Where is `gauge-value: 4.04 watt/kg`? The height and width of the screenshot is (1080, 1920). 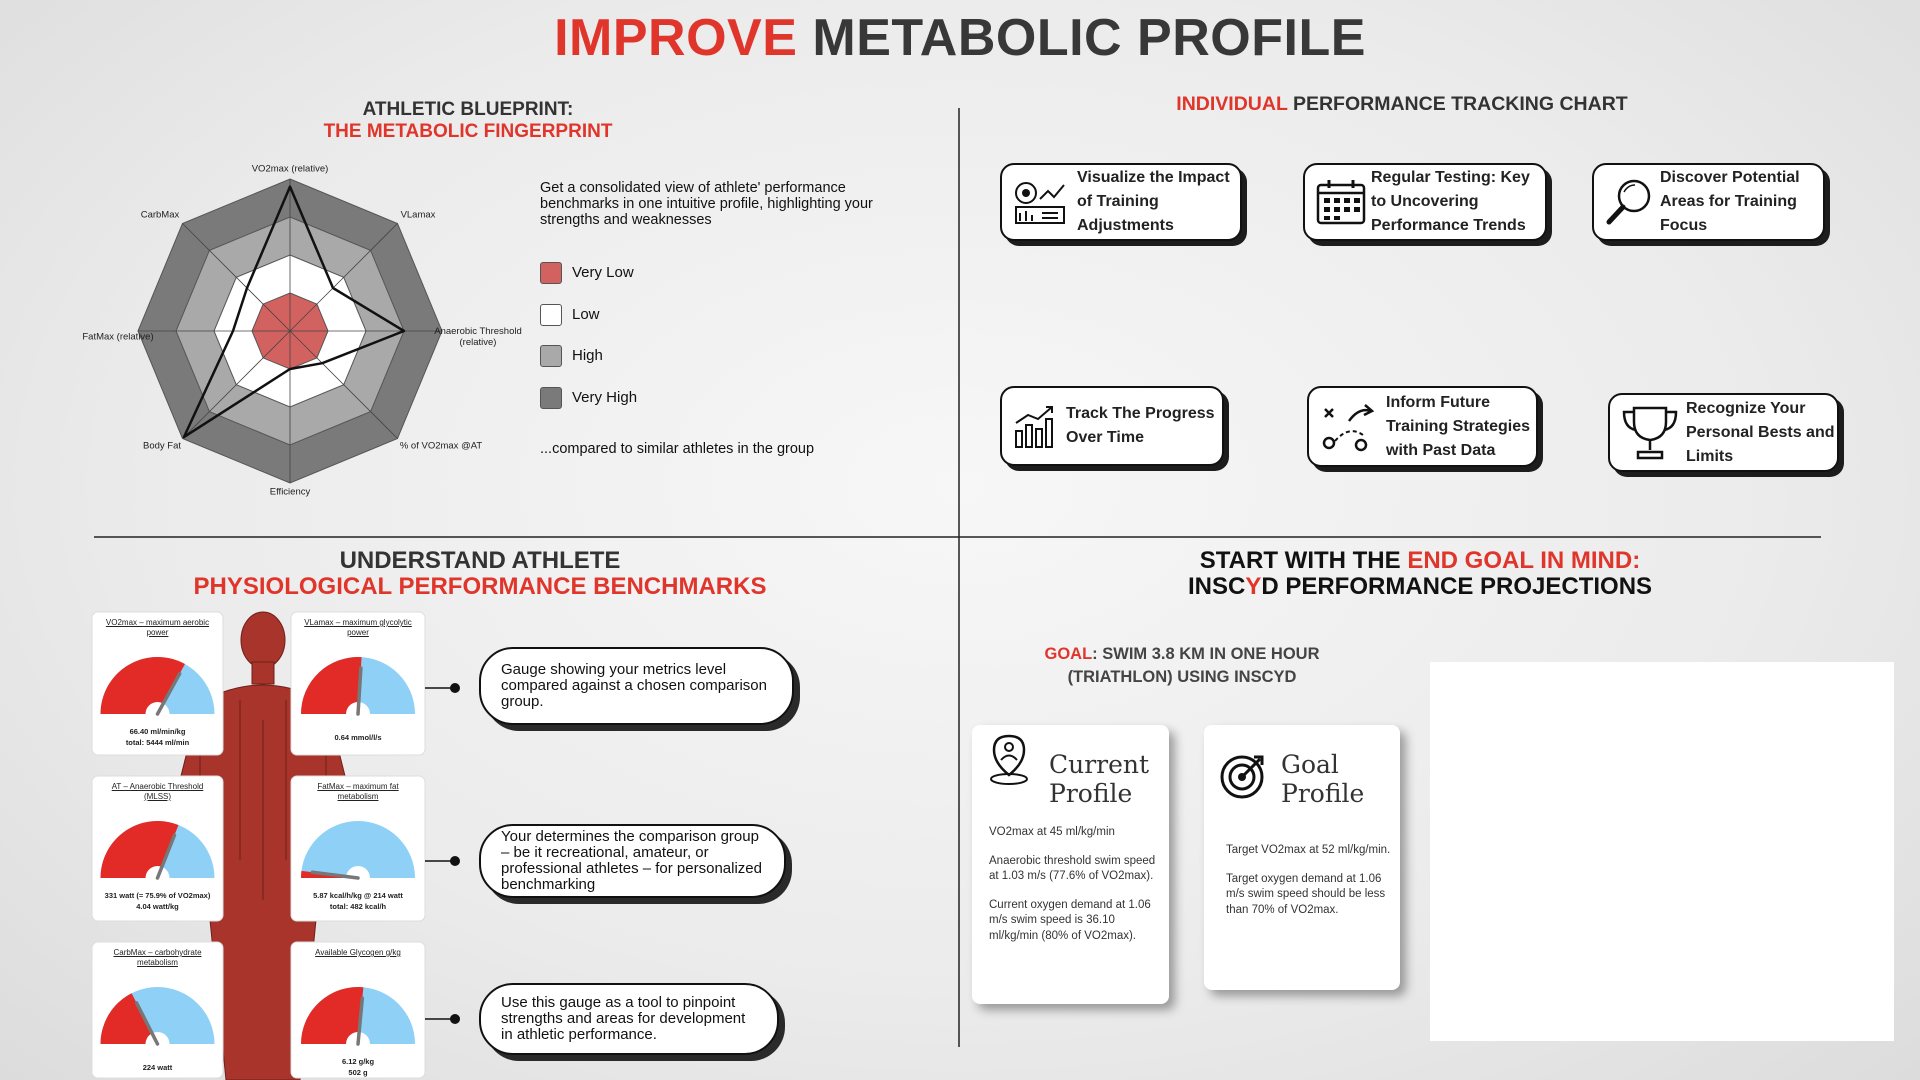 gauge-value: 4.04 watt/kg is located at coordinates (157, 906).